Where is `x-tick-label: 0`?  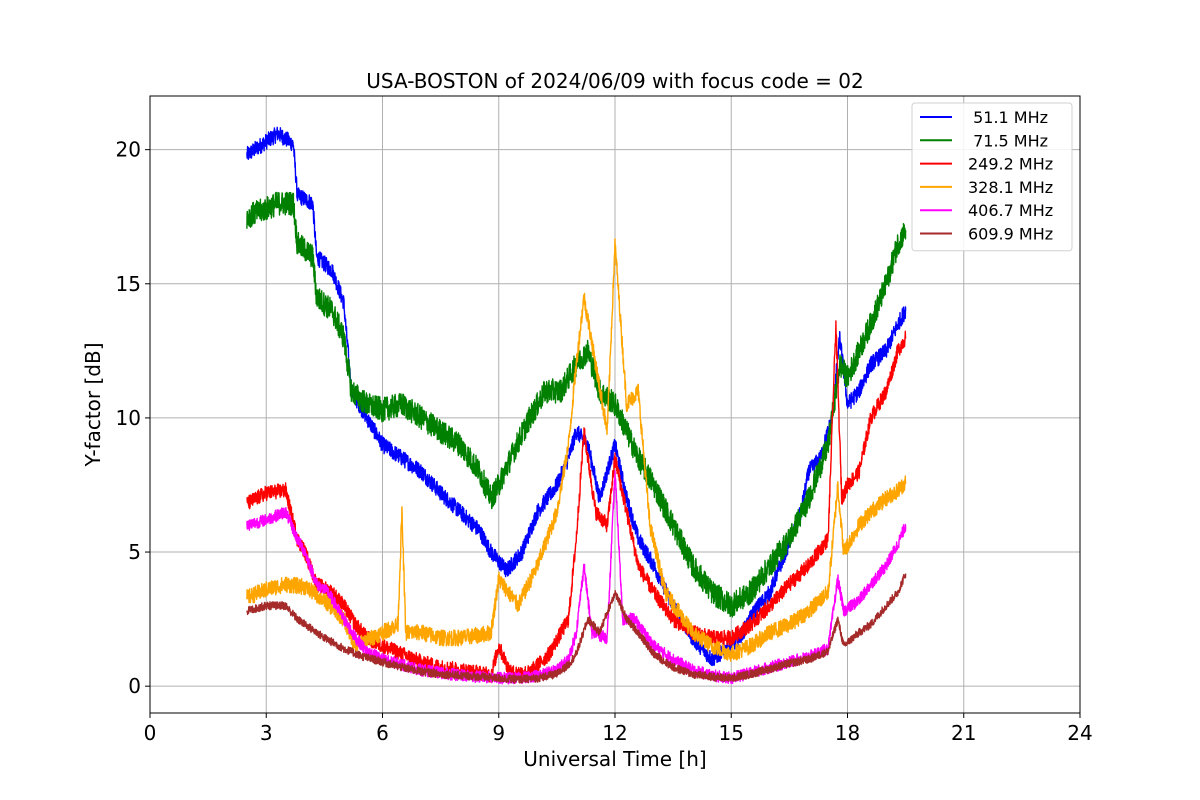 x-tick-label: 0 is located at coordinates (150, 733).